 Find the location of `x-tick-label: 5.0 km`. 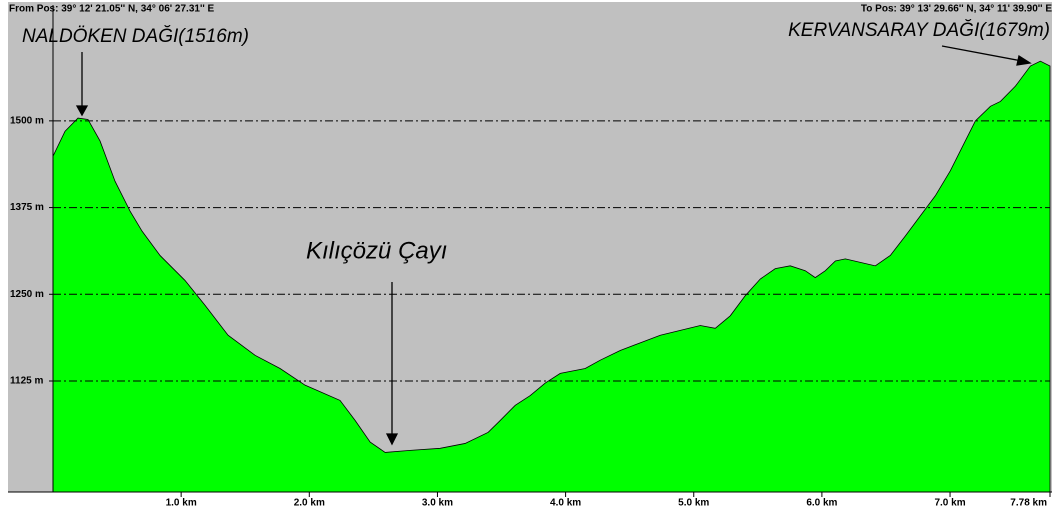

x-tick-label: 5.0 km is located at coordinates (693, 503).